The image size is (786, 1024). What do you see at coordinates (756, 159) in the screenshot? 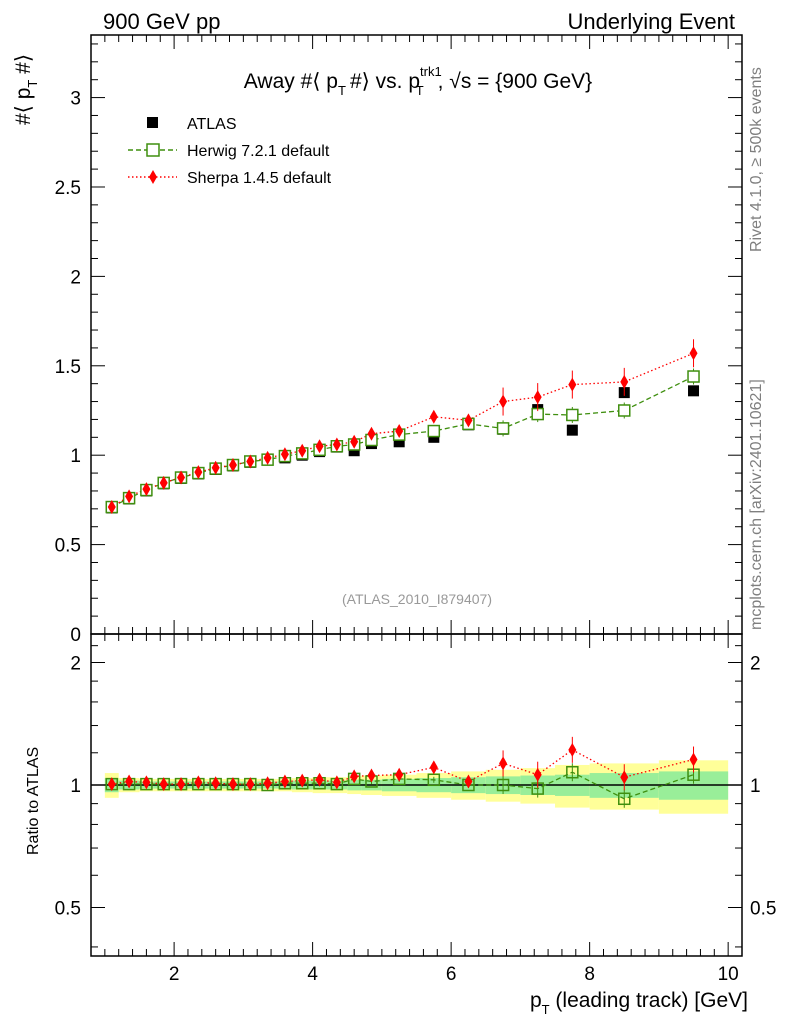
I see `rivet-label: Rivet 4.1.0, ≥ 500k events` at bounding box center [756, 159].